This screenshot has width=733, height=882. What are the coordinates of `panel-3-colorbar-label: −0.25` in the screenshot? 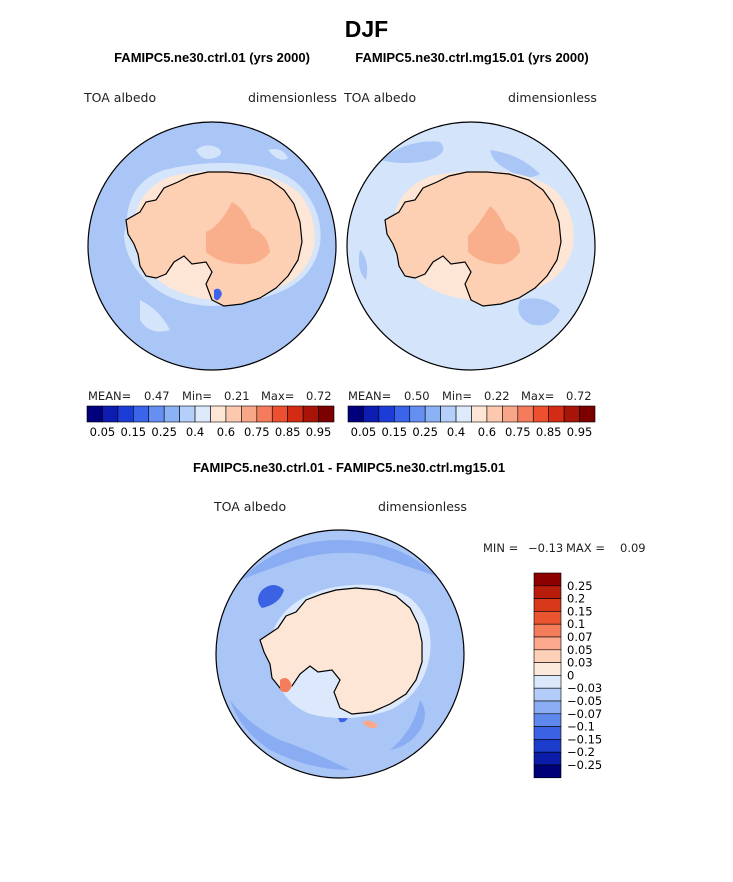 It's located at (584, 765).